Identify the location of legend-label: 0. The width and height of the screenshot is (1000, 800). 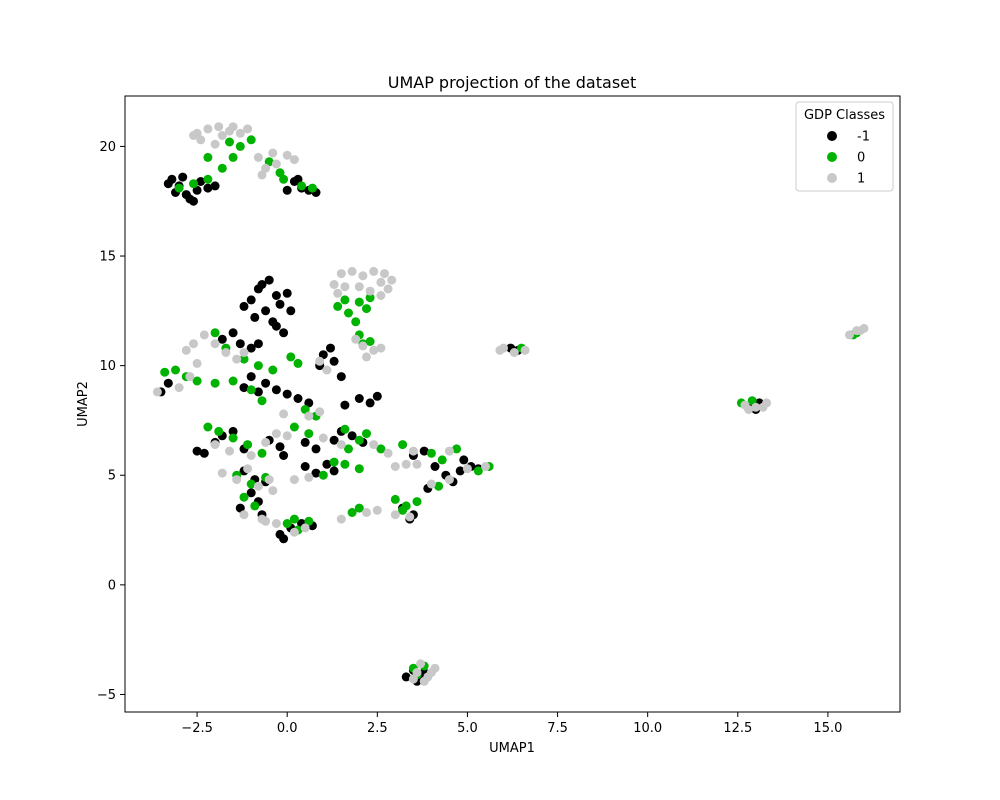
(861, 158).